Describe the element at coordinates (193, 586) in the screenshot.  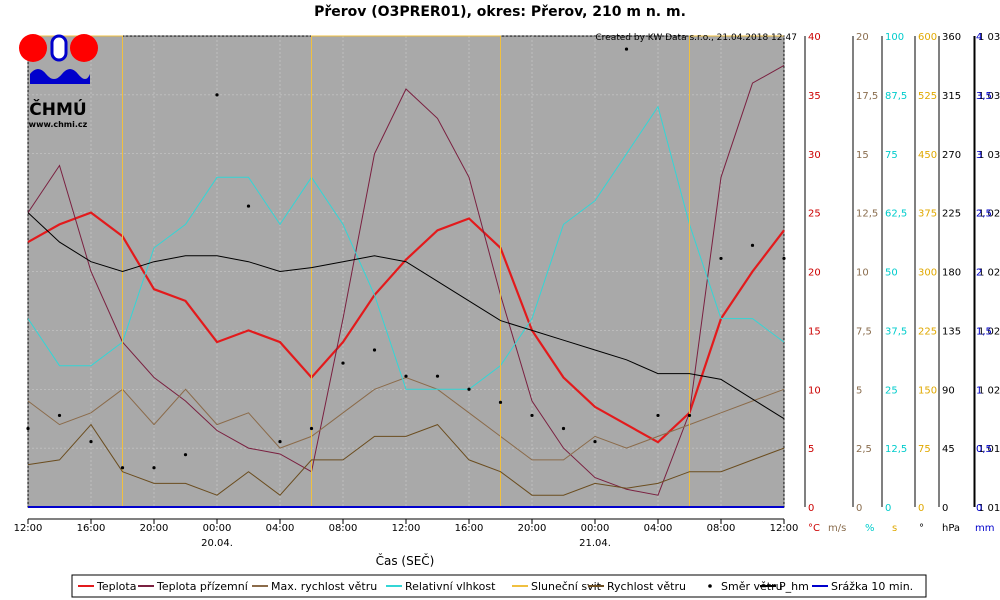
I see `legend-item-teplota-prizemni: Teplota přízemní` at that location.